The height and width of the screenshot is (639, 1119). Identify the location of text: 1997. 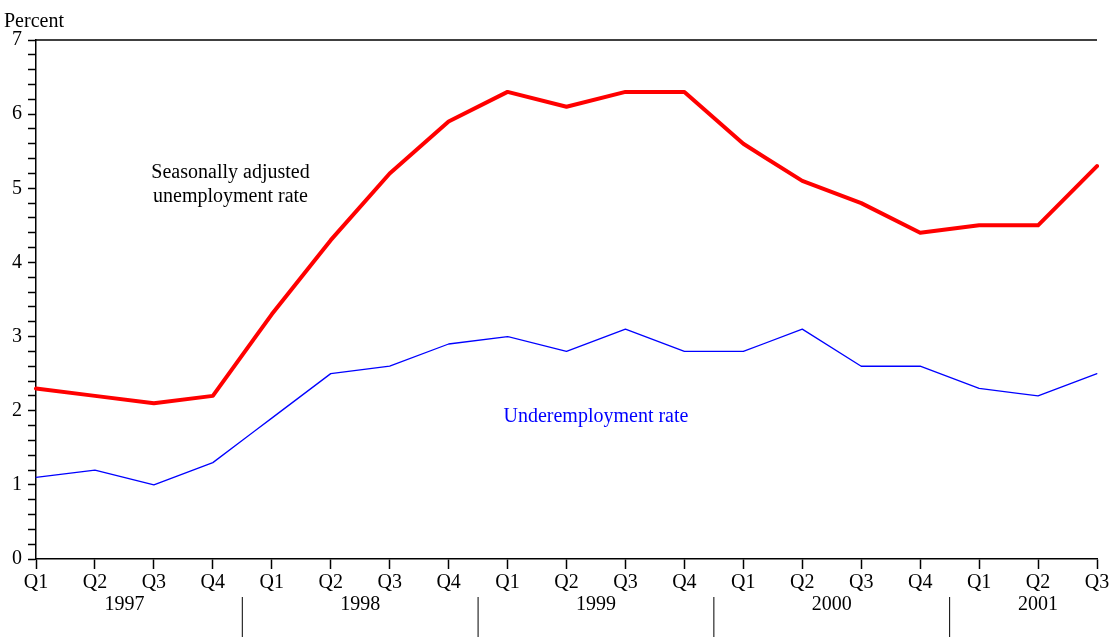
(124, 603).